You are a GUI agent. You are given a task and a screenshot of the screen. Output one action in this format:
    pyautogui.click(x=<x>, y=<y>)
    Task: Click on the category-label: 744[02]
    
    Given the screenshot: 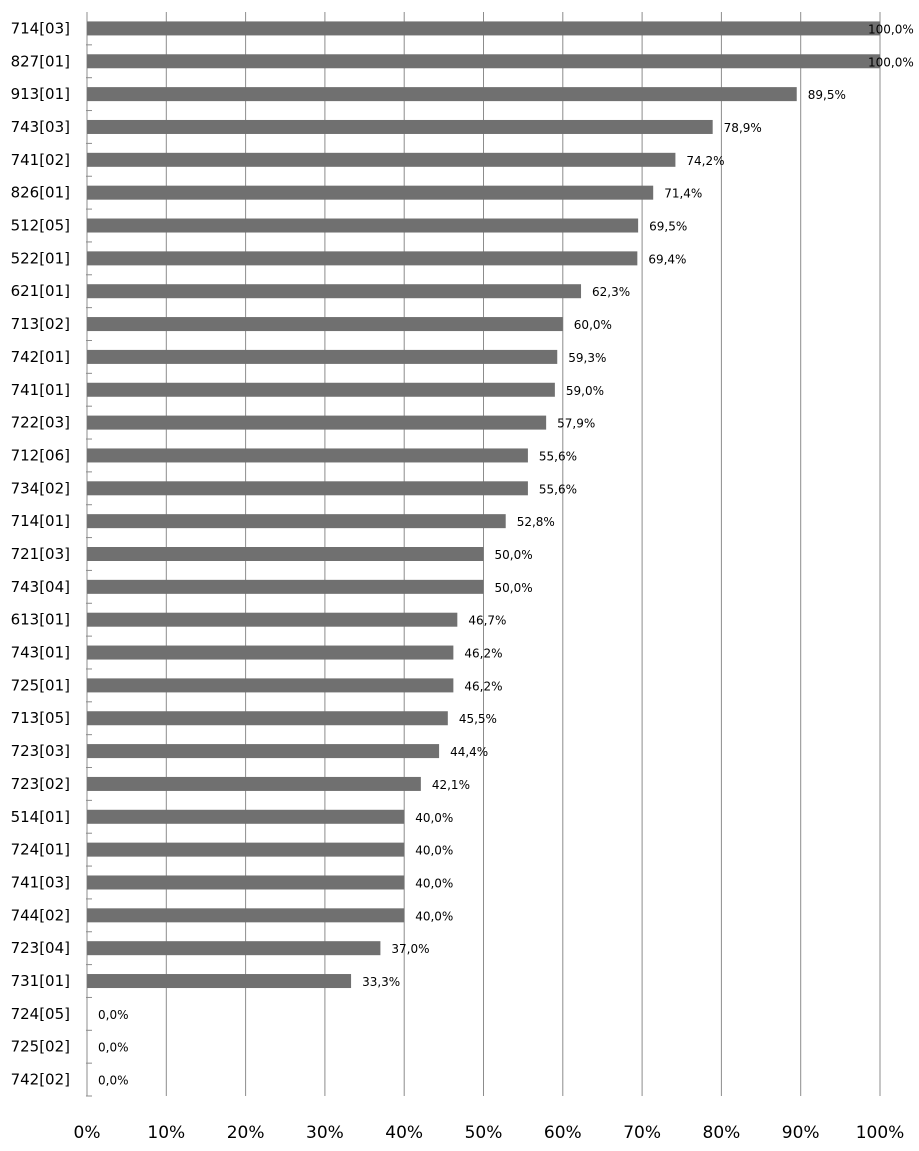 What is the action you would take?
    pyautogui.click(x=40, y=915)
    